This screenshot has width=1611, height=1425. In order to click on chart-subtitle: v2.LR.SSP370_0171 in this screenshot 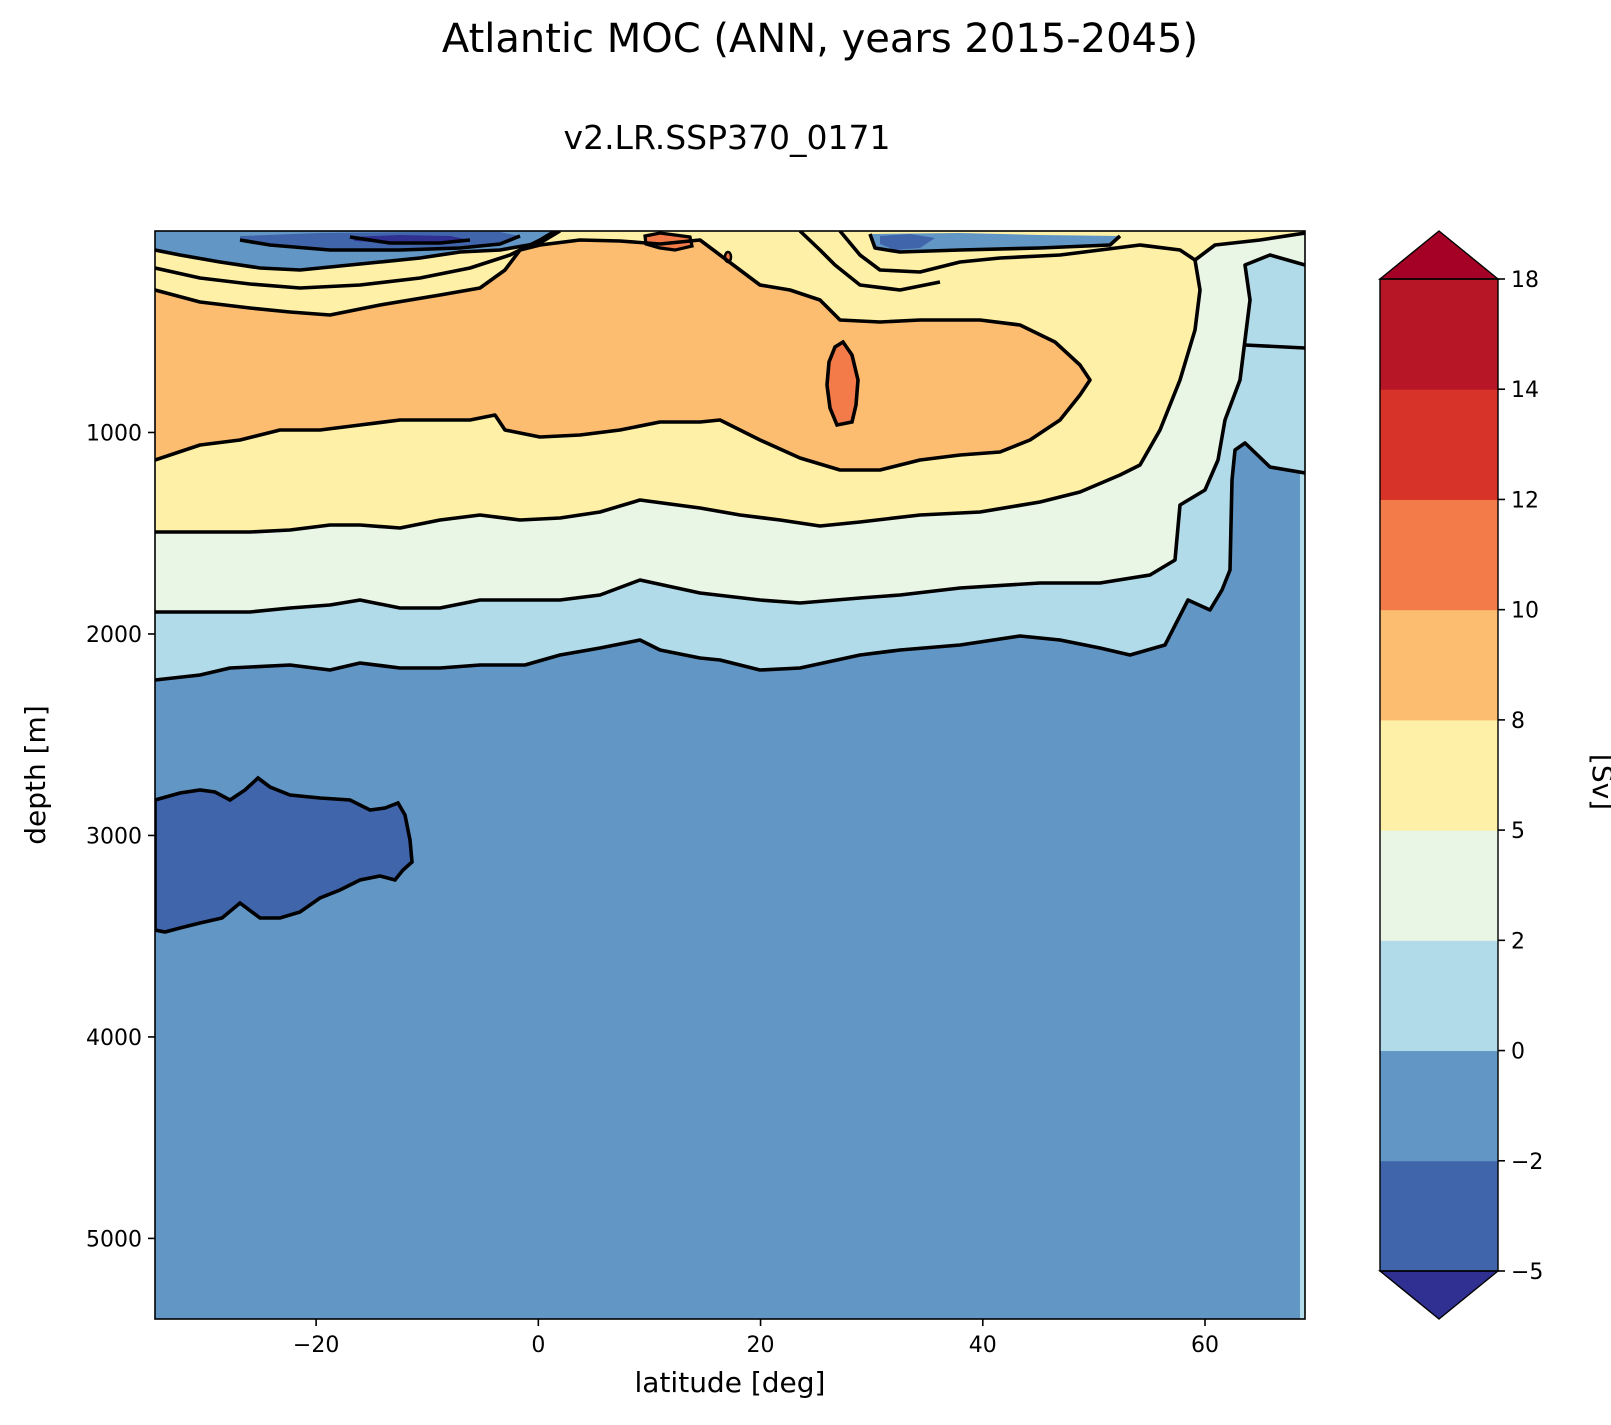, I will do `click(727, 137)`.